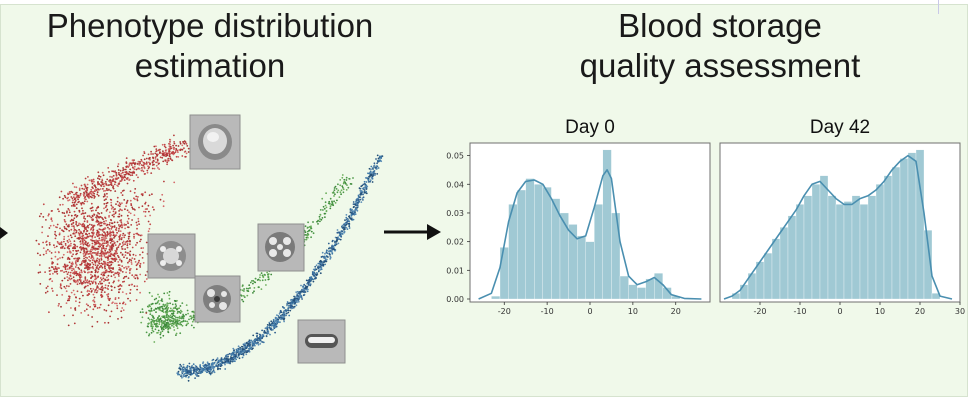 The width and height of the screenshot is (974, 403). Describe the element at coordinates (720, 46) in the screenshot. I see `quality-title: Blood storage quality assessment` at that location.